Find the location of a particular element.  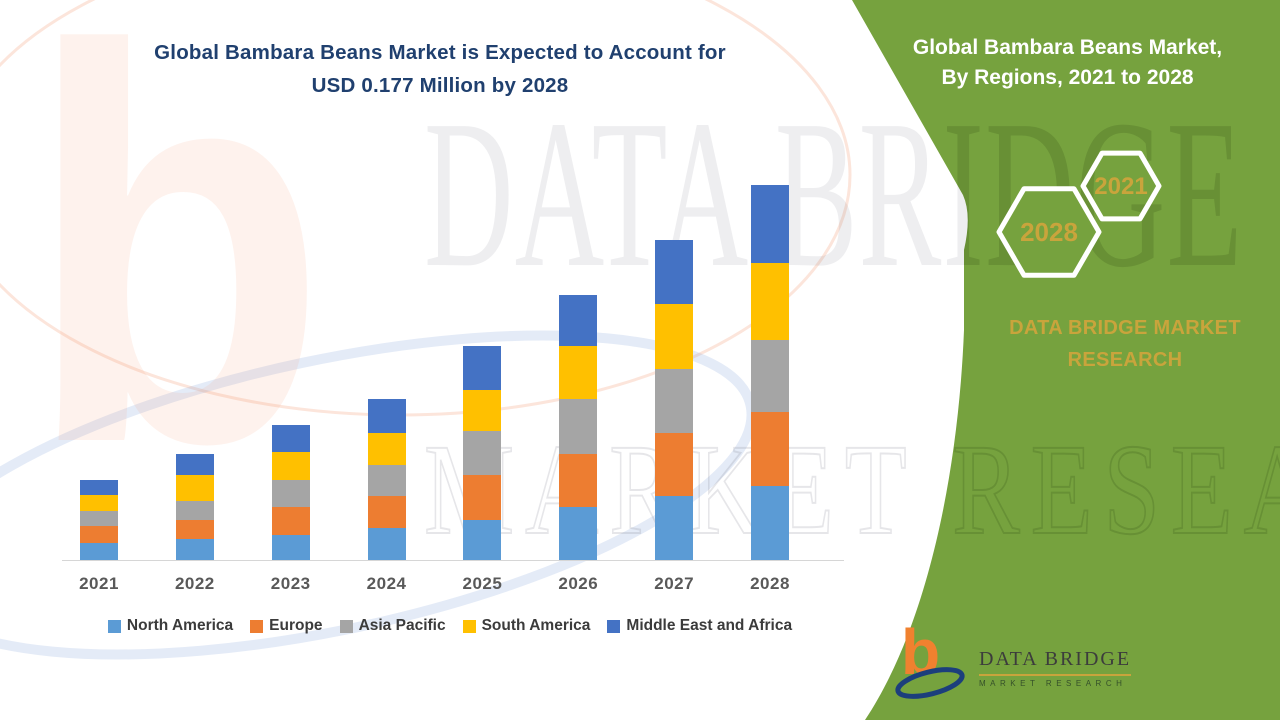

bar-2027-segment-north-america is located at coordinates (674, 528).